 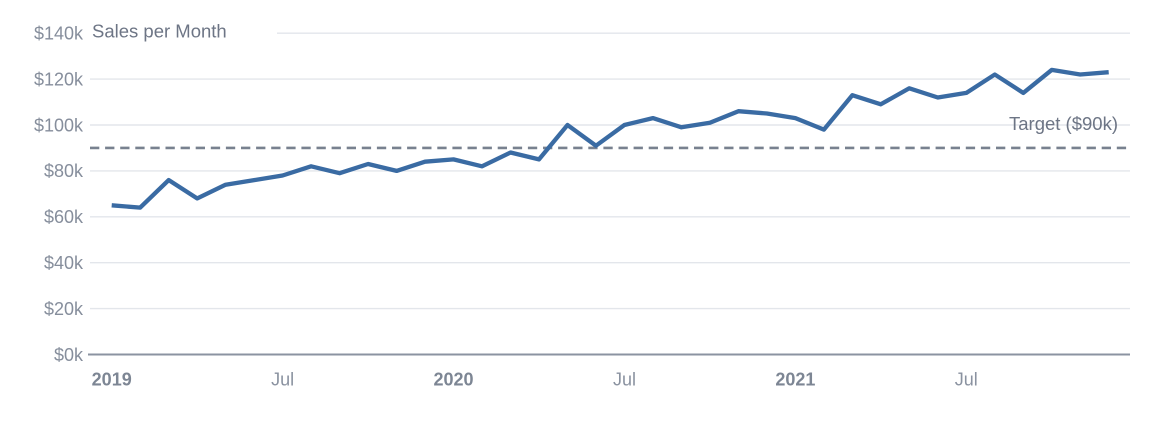 What do you see at coordinates (59, 125) in the screenshot?
I see `y-tick-label: $100k` at bounding box center [59, 125].